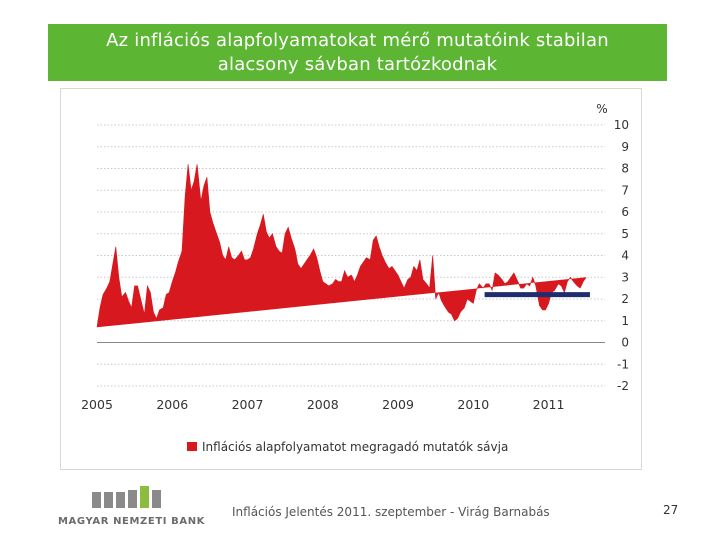 This screenshot has height=540, width=720. Describe the element at coordinates (97, 404) in the screenshot. I see `x-tick-label: 2005` at that location.